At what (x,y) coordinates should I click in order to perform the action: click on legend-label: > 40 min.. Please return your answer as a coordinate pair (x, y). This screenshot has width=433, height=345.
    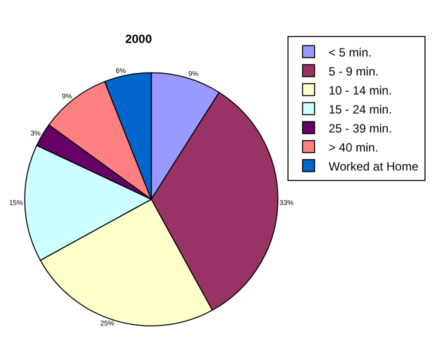
    Looking at the image, I should click on (353, 147).